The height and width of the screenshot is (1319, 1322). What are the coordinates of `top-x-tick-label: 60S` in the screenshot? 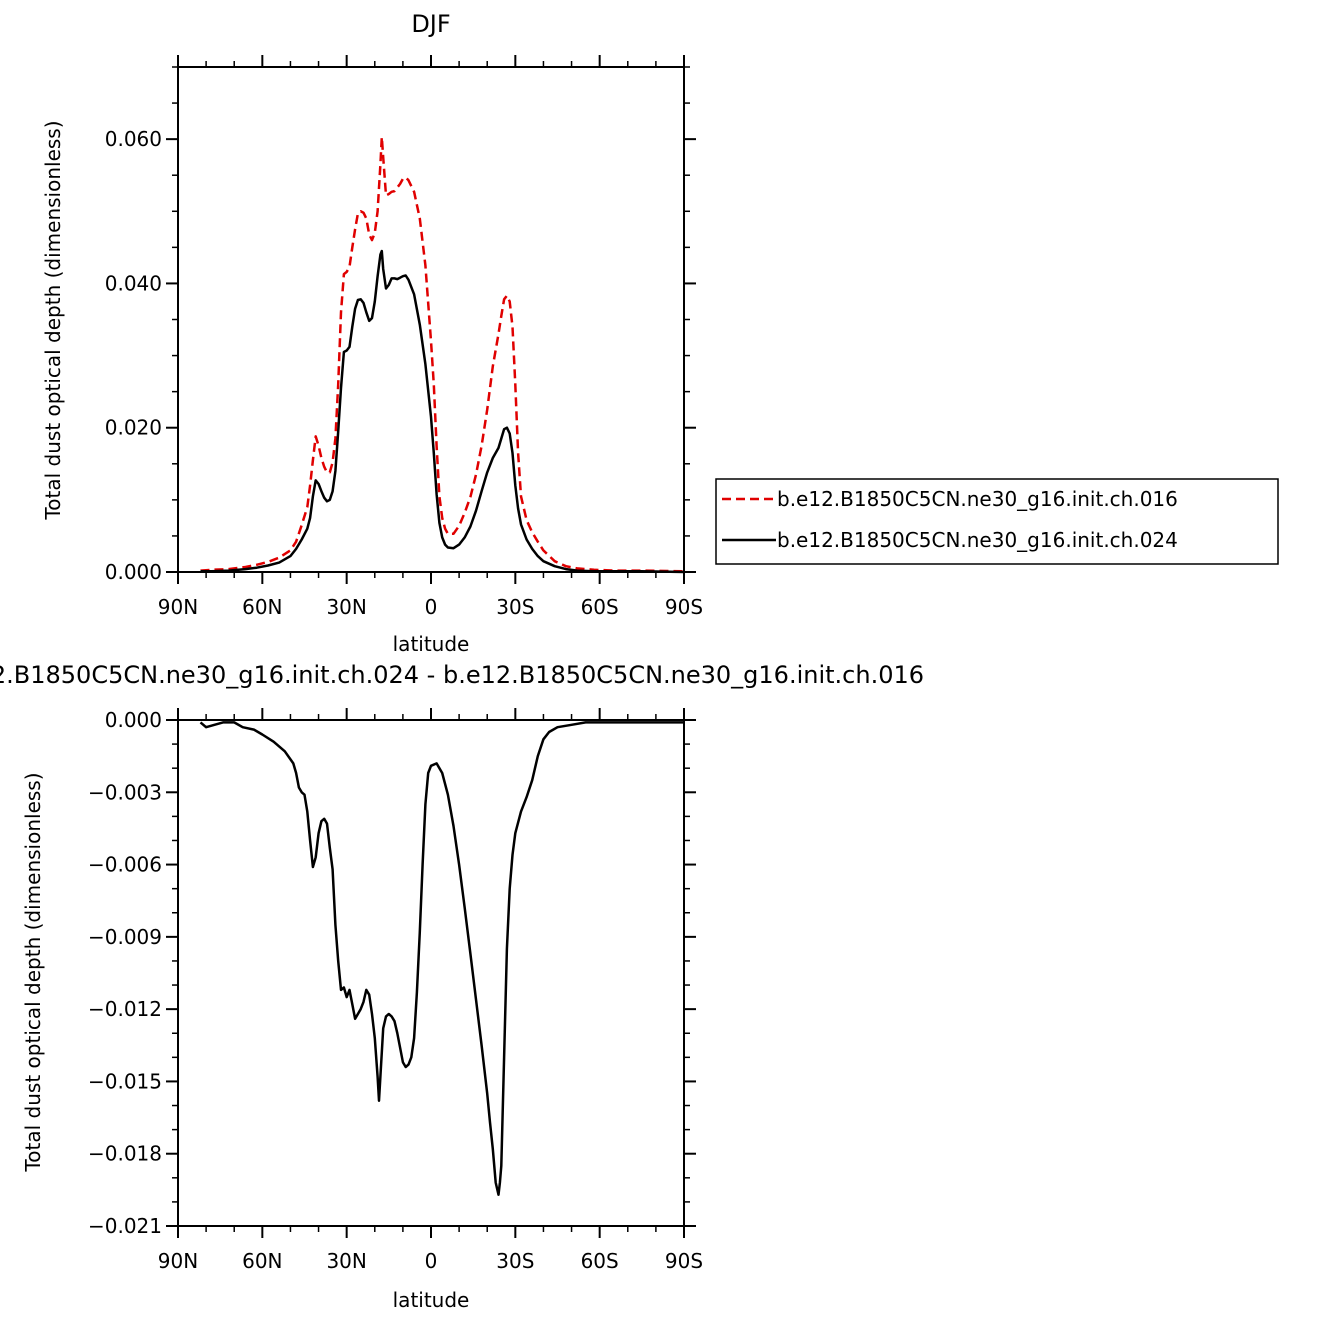 It's located at (600, 607).